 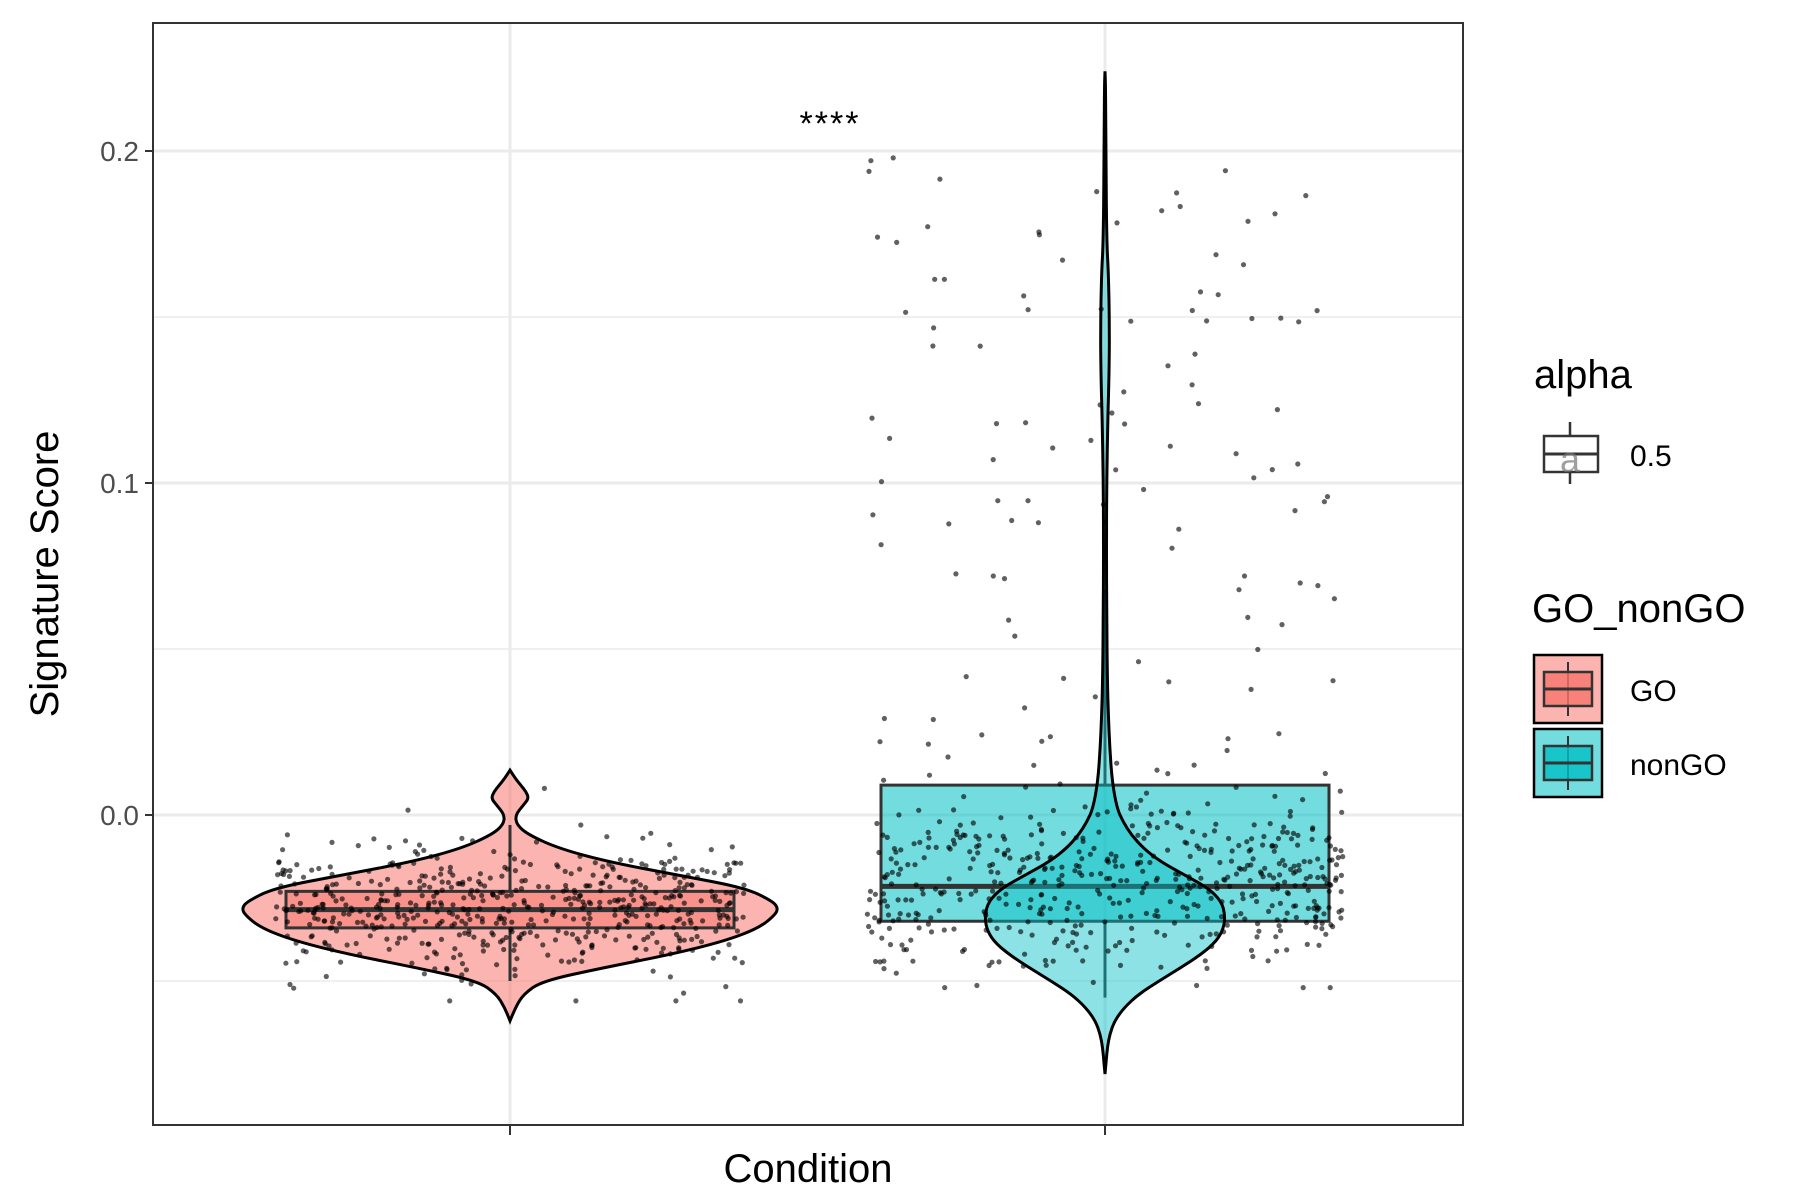 I want to click on box-nonGO, so click(x=1105, y=853).